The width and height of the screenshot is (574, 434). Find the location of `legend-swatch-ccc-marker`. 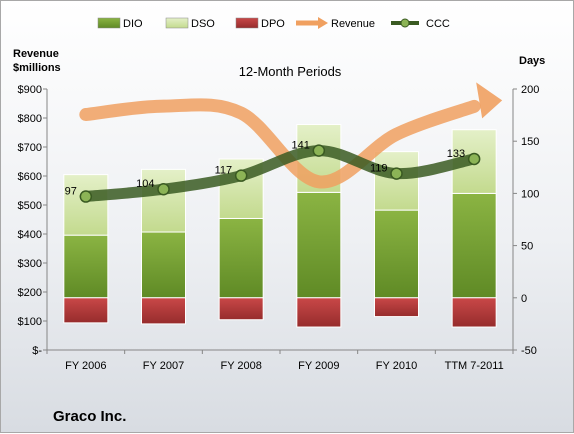

legend-swatch-ccc-marker is located at coordinates (405, 23).